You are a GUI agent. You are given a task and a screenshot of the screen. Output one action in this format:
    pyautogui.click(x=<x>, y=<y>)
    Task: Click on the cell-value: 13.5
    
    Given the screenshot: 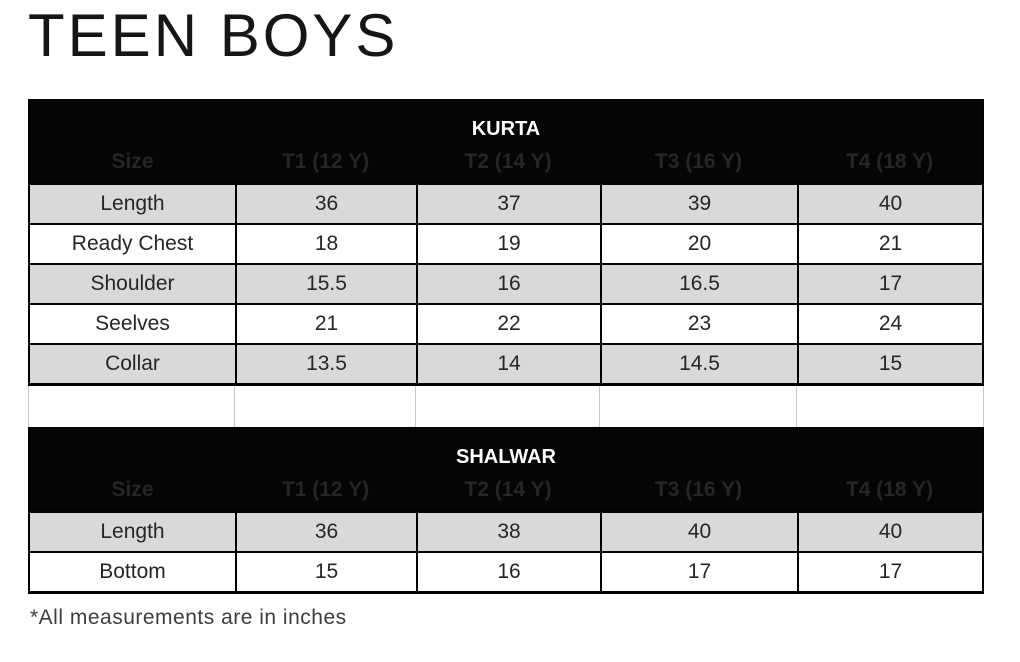 What is the action you would take?
    pyautogui.click(x=325, y=364)
    